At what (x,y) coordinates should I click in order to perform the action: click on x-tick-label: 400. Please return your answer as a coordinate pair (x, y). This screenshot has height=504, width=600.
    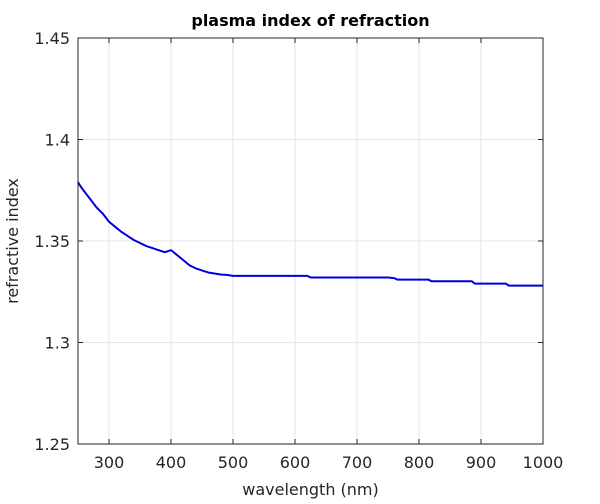
    Looking at the image, I should click on (171, 462).